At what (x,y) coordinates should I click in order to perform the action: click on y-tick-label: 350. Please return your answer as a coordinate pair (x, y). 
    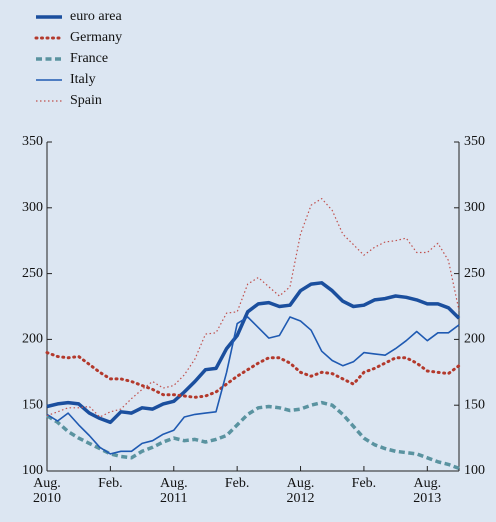
    Looking at the image, I should click on (32, 141).